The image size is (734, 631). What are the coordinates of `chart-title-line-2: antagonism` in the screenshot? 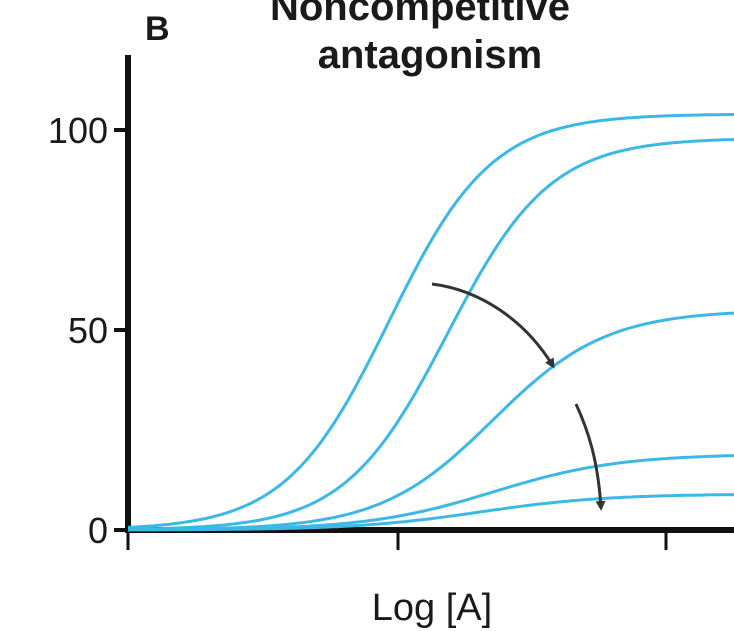 It's located at (430, 55).